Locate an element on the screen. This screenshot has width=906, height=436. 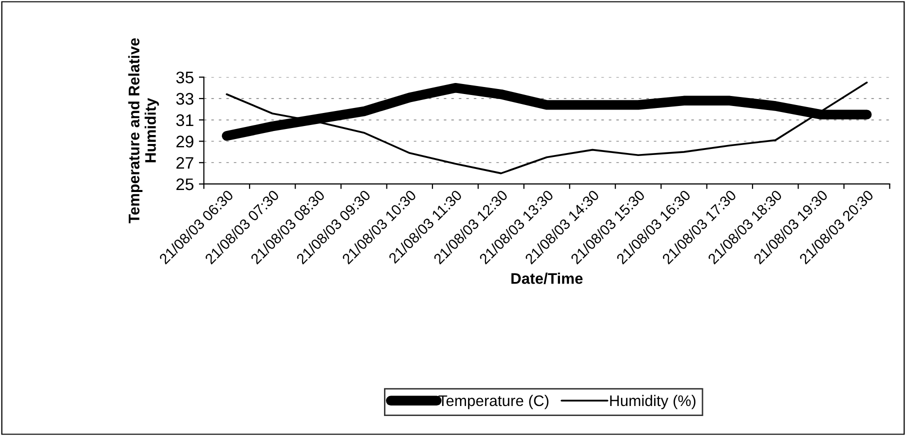
y-tick-label: 31 is located at coordinates (185, 120).